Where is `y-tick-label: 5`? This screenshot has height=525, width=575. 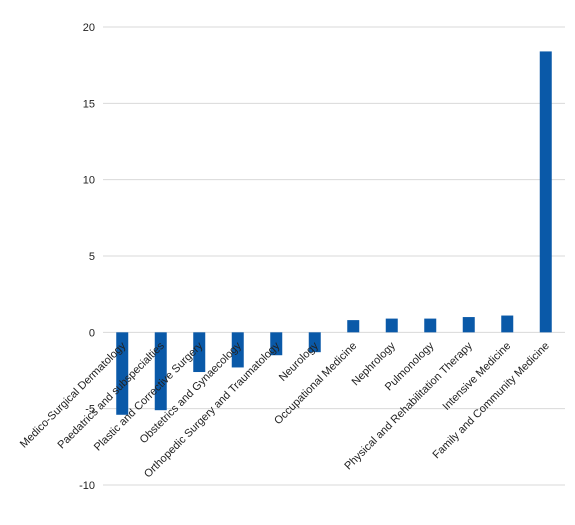 y-tick-label: 5 is located at coordinates (92, 257).